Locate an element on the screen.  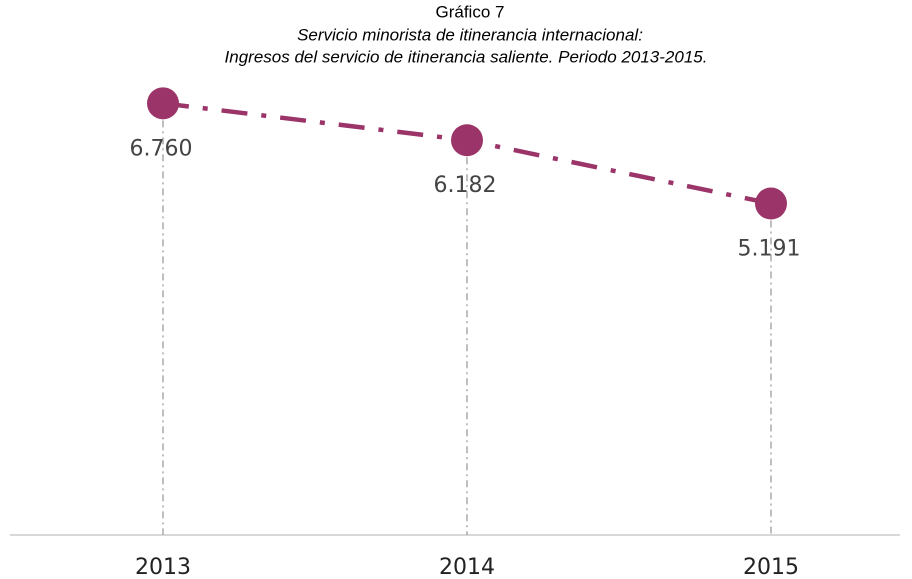
x-tick-label: 2015 is located at coordinates (771, 567).